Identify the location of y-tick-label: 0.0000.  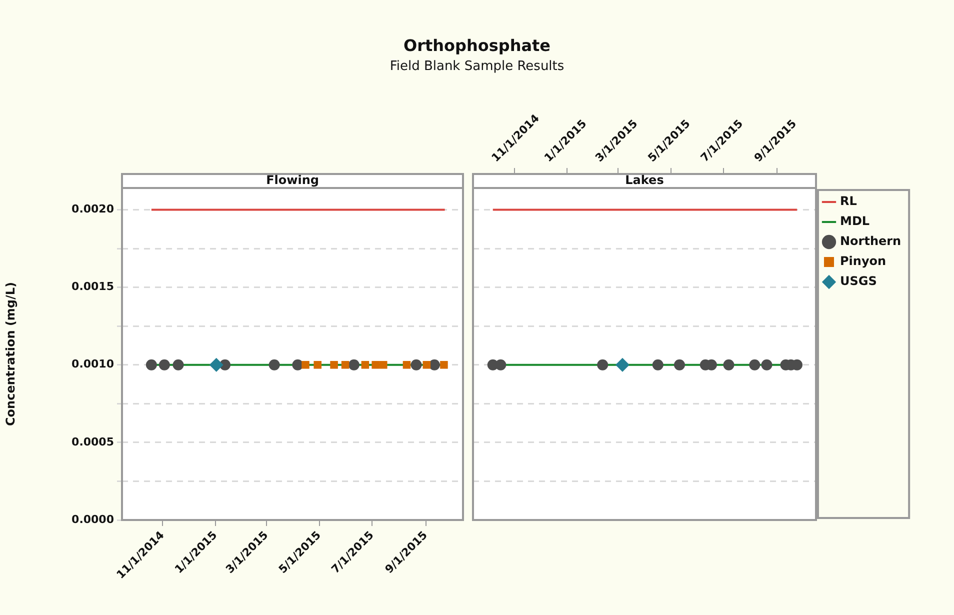
(93, 519).